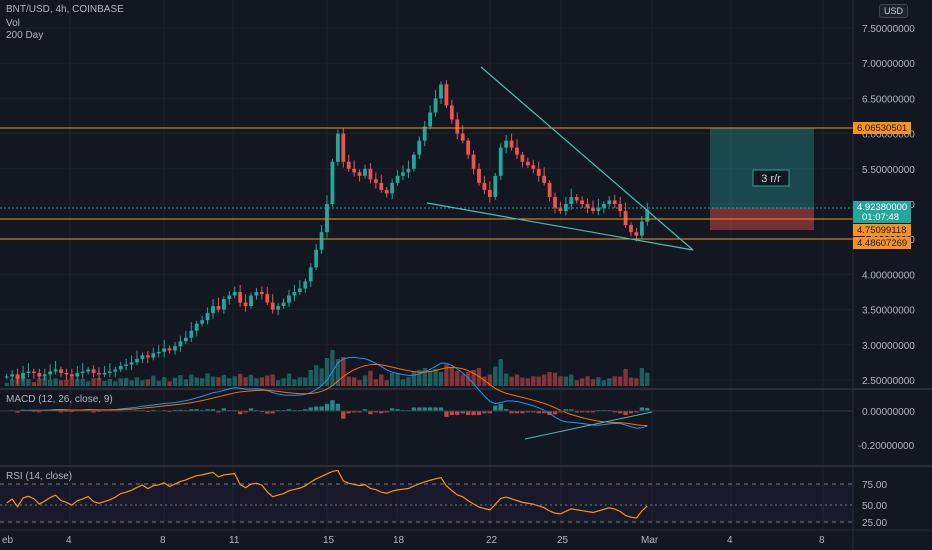 This screenshot has height=550, width=932. I want to click on macd-title: MACD (12, 26, close, 9), so click(59, 399).